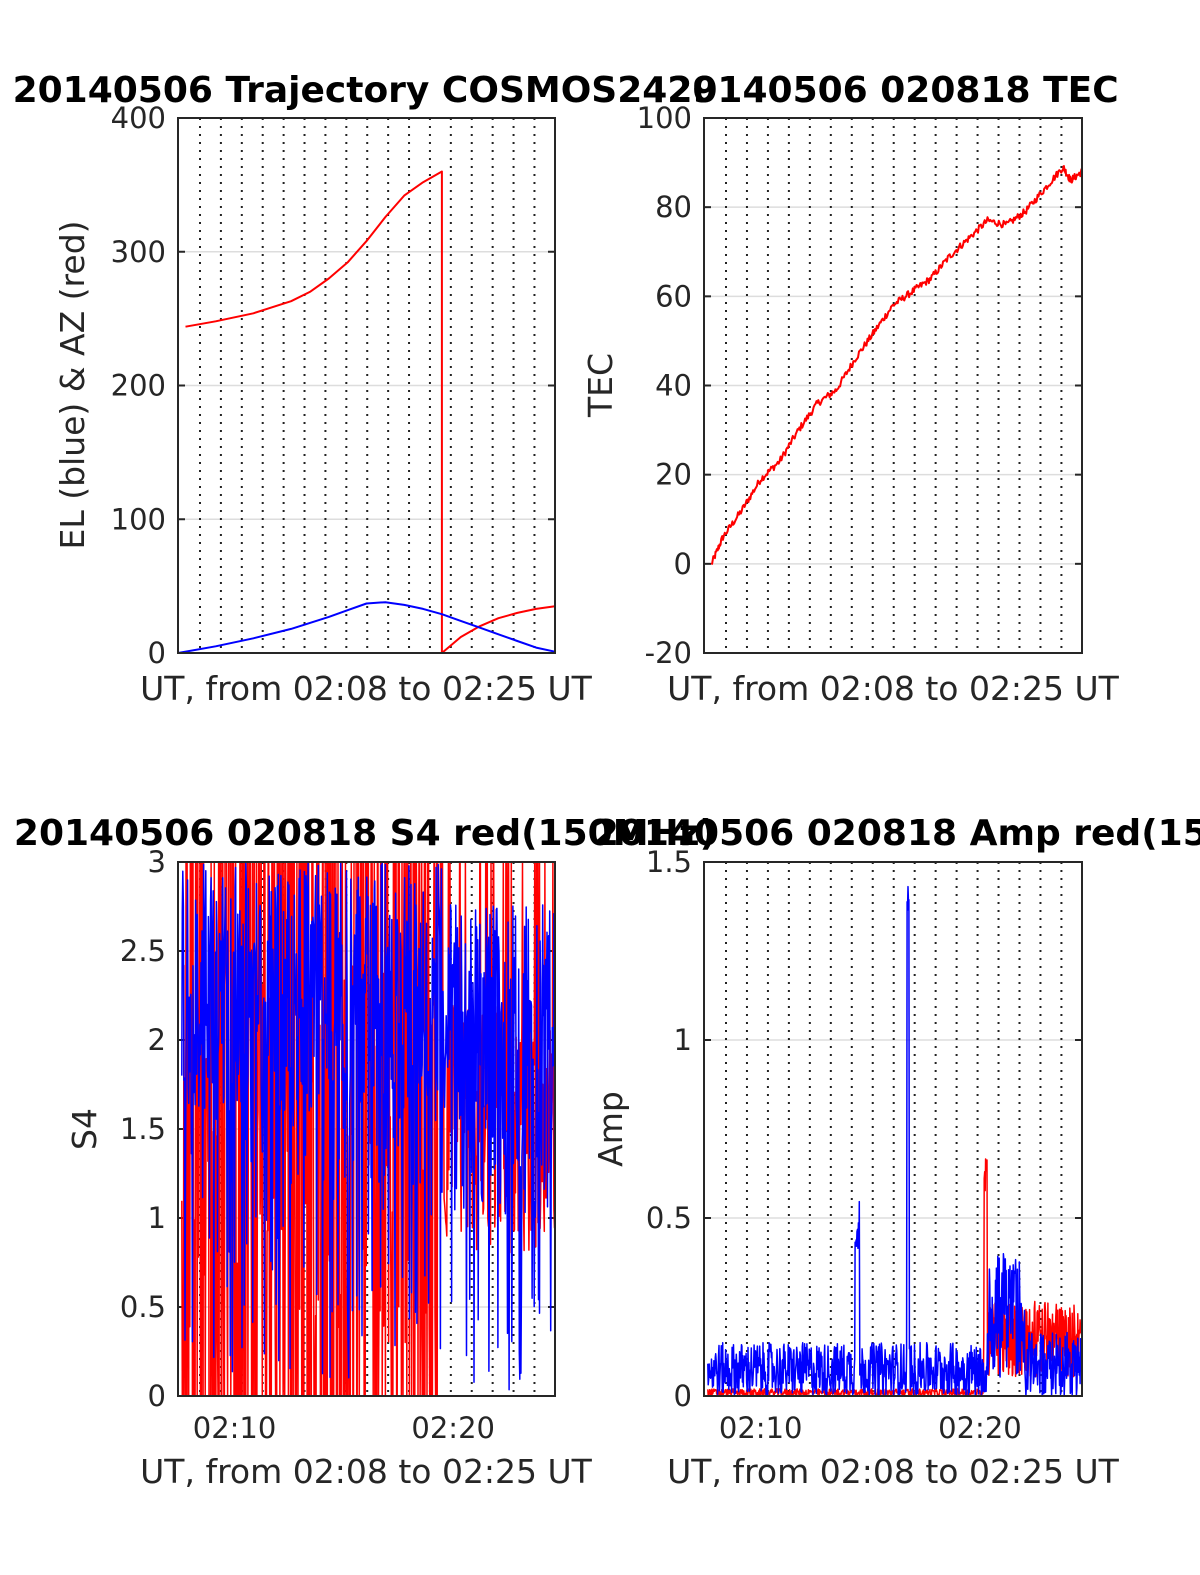 Image resolution: width=1200 pixels, height=1575 pixels. What do you see at coordinates (673, 386) in the screenshot?
I see `y-tick-label: 40` at bounding box center [673, 386].